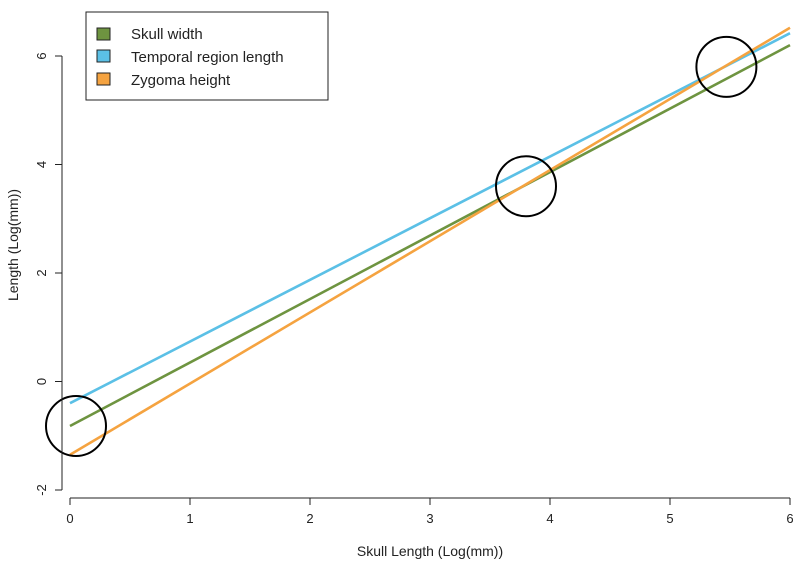 The width and height of the screenshot is (796, 562). I want to click on y-axis-title: Length (Log(mm)), so click(13, 245).